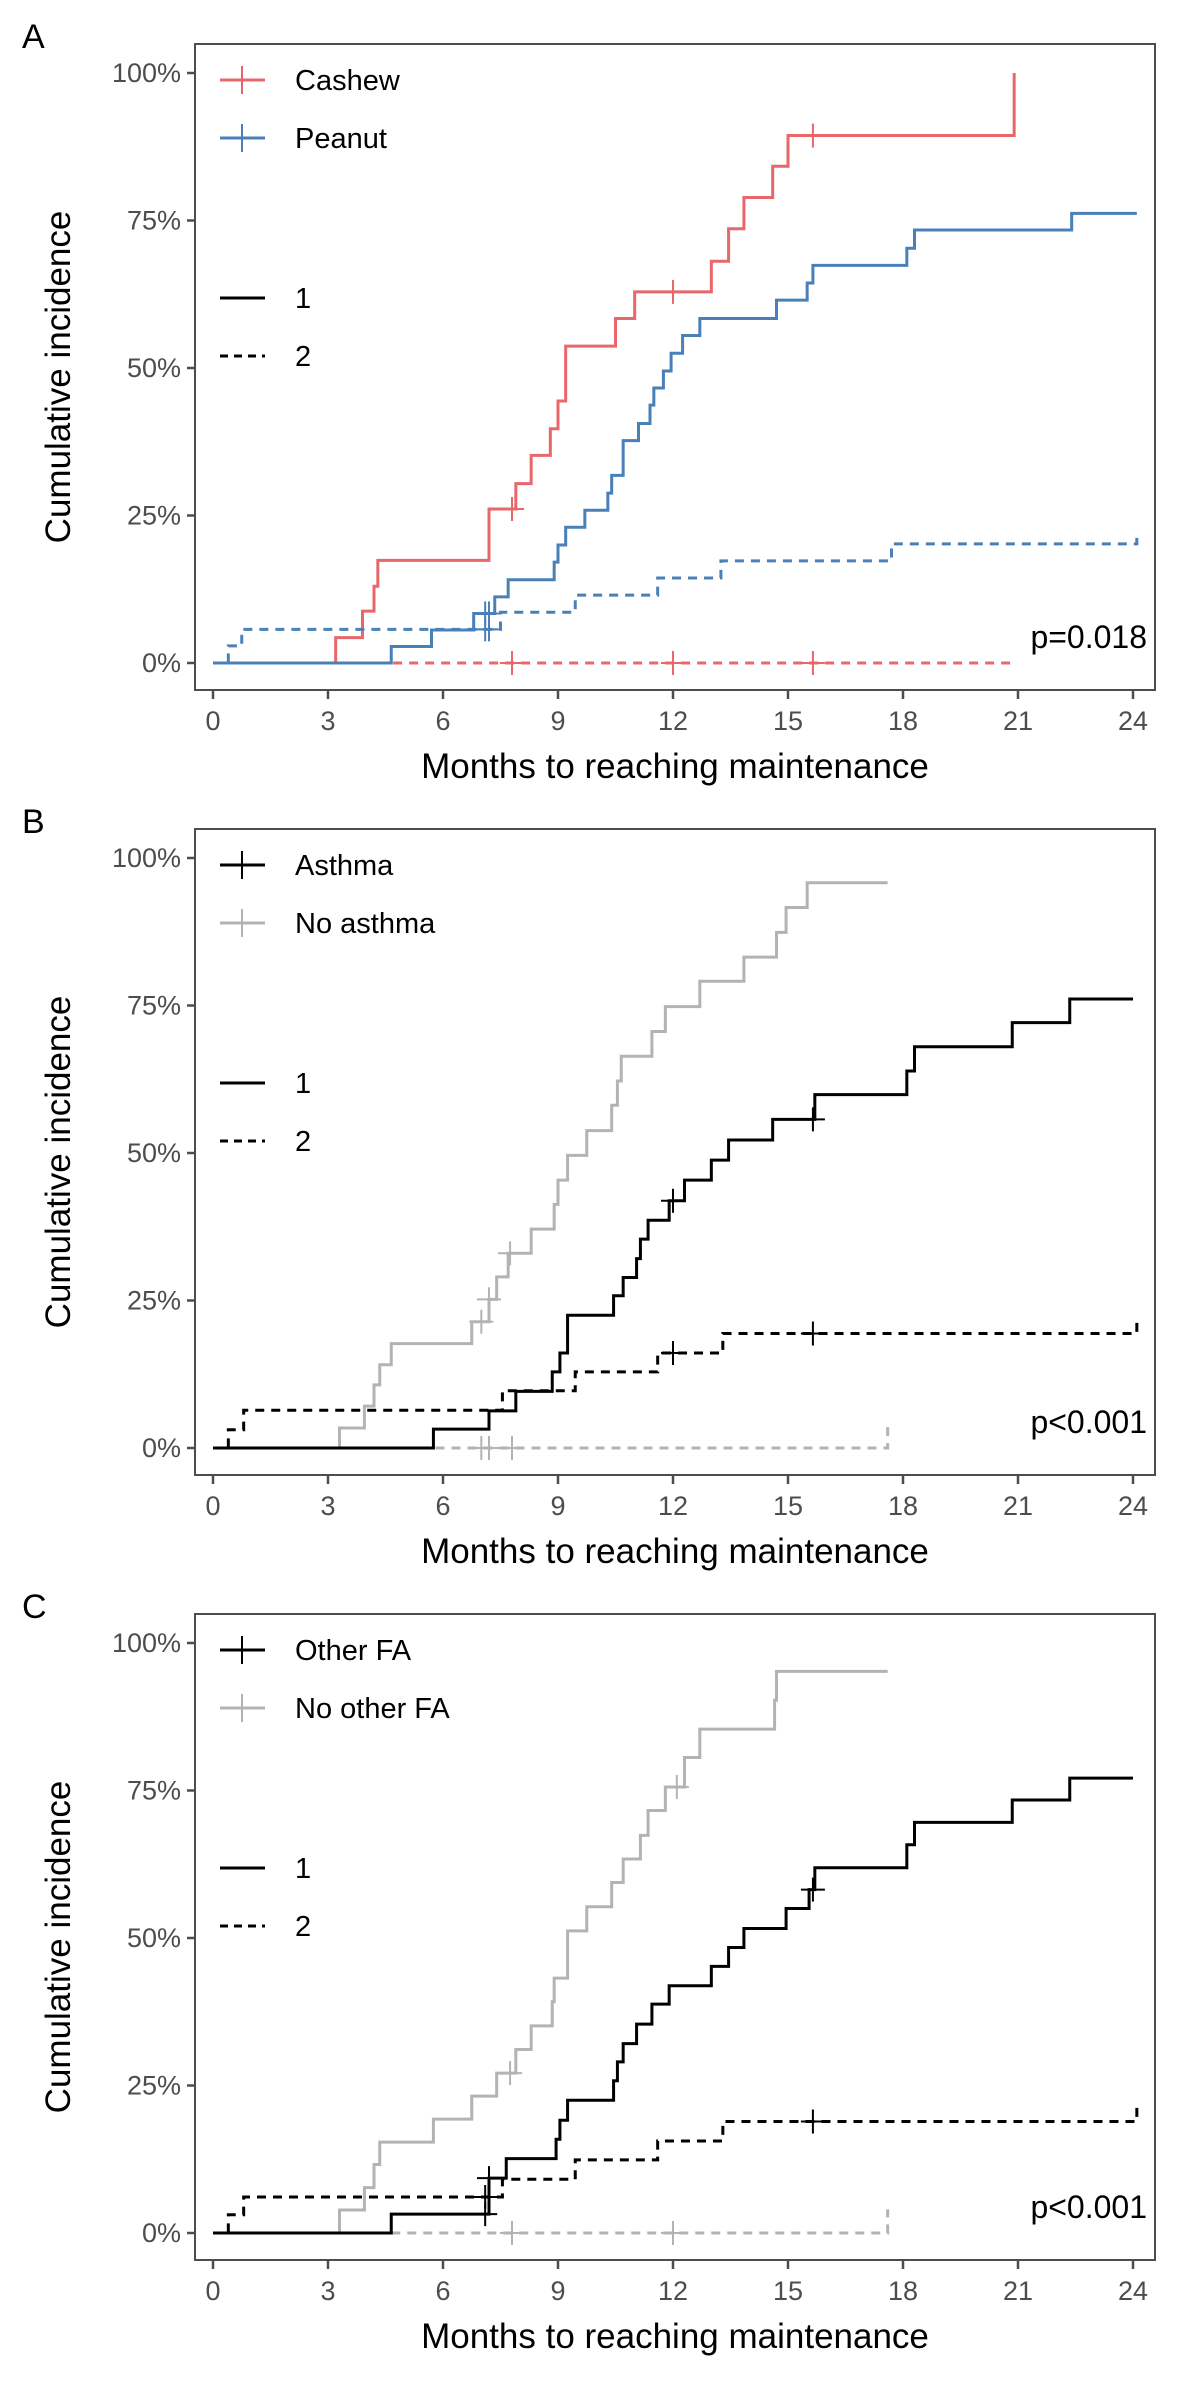  What do you see at coordinates (33, 822) in the screenshot?
I see `panel-letter: B` at bounding box center [33, 822].